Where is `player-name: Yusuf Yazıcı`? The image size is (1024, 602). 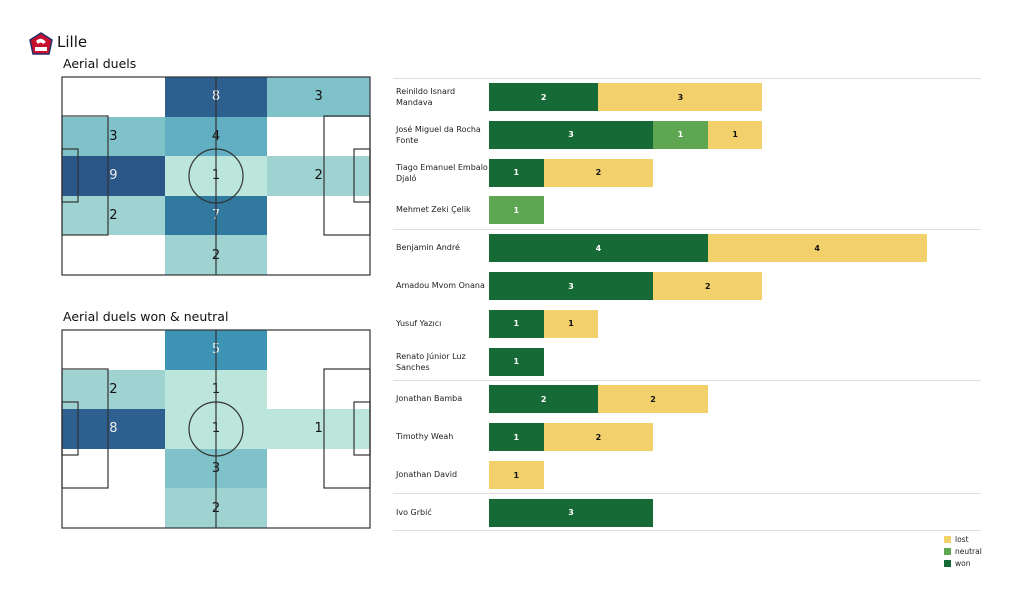 player-name: Yusuf Yazıcı is located at coordinates (419, 323).